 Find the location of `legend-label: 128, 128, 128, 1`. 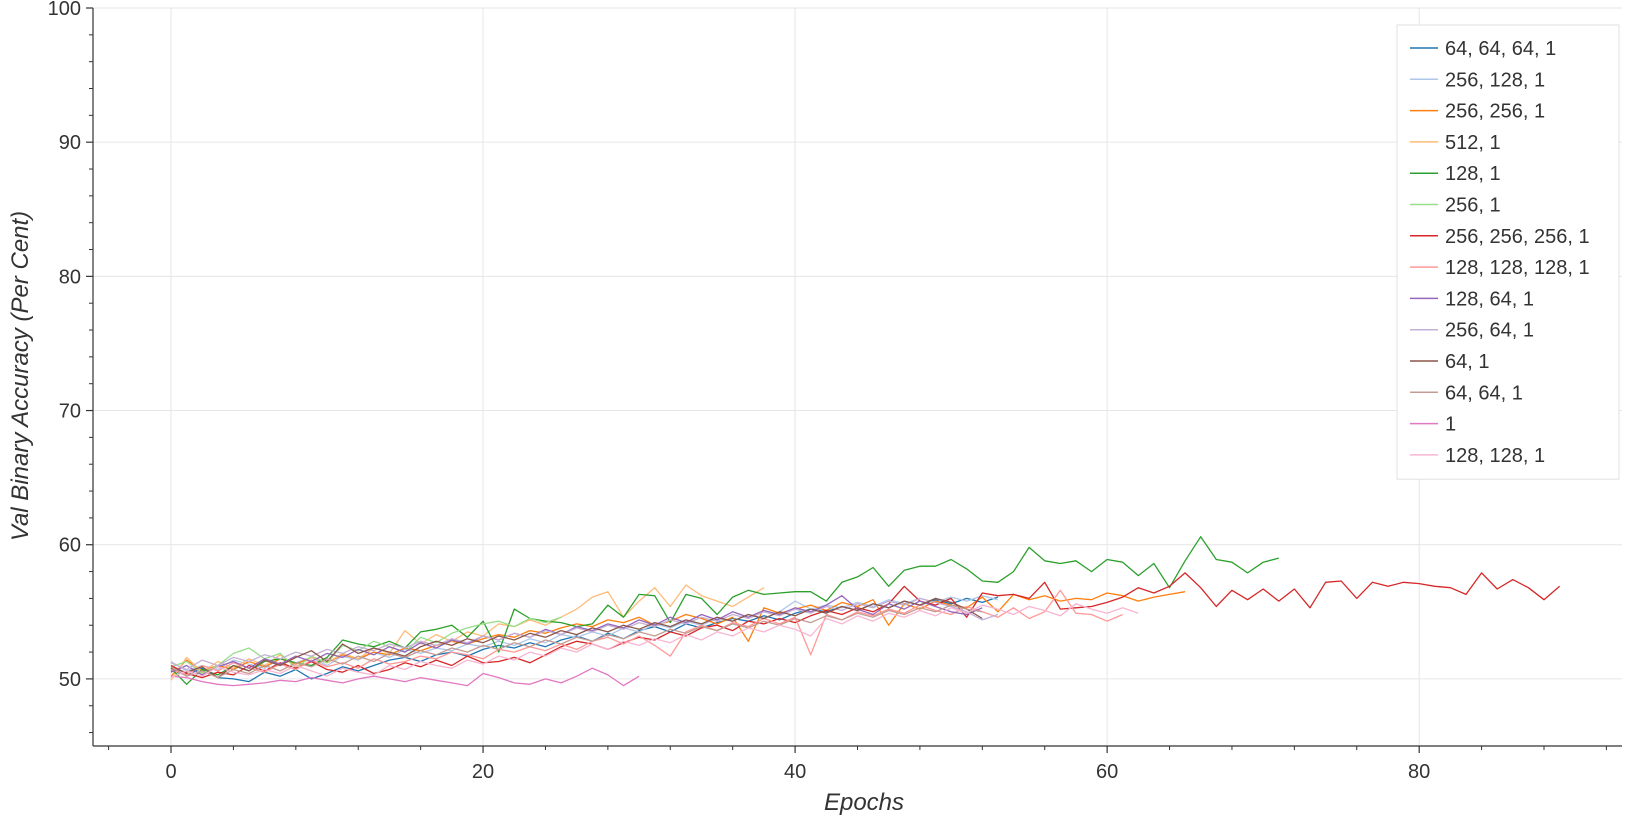

legend-label: 128, 128, 128, 1 is located at coordinates (1517, 268).